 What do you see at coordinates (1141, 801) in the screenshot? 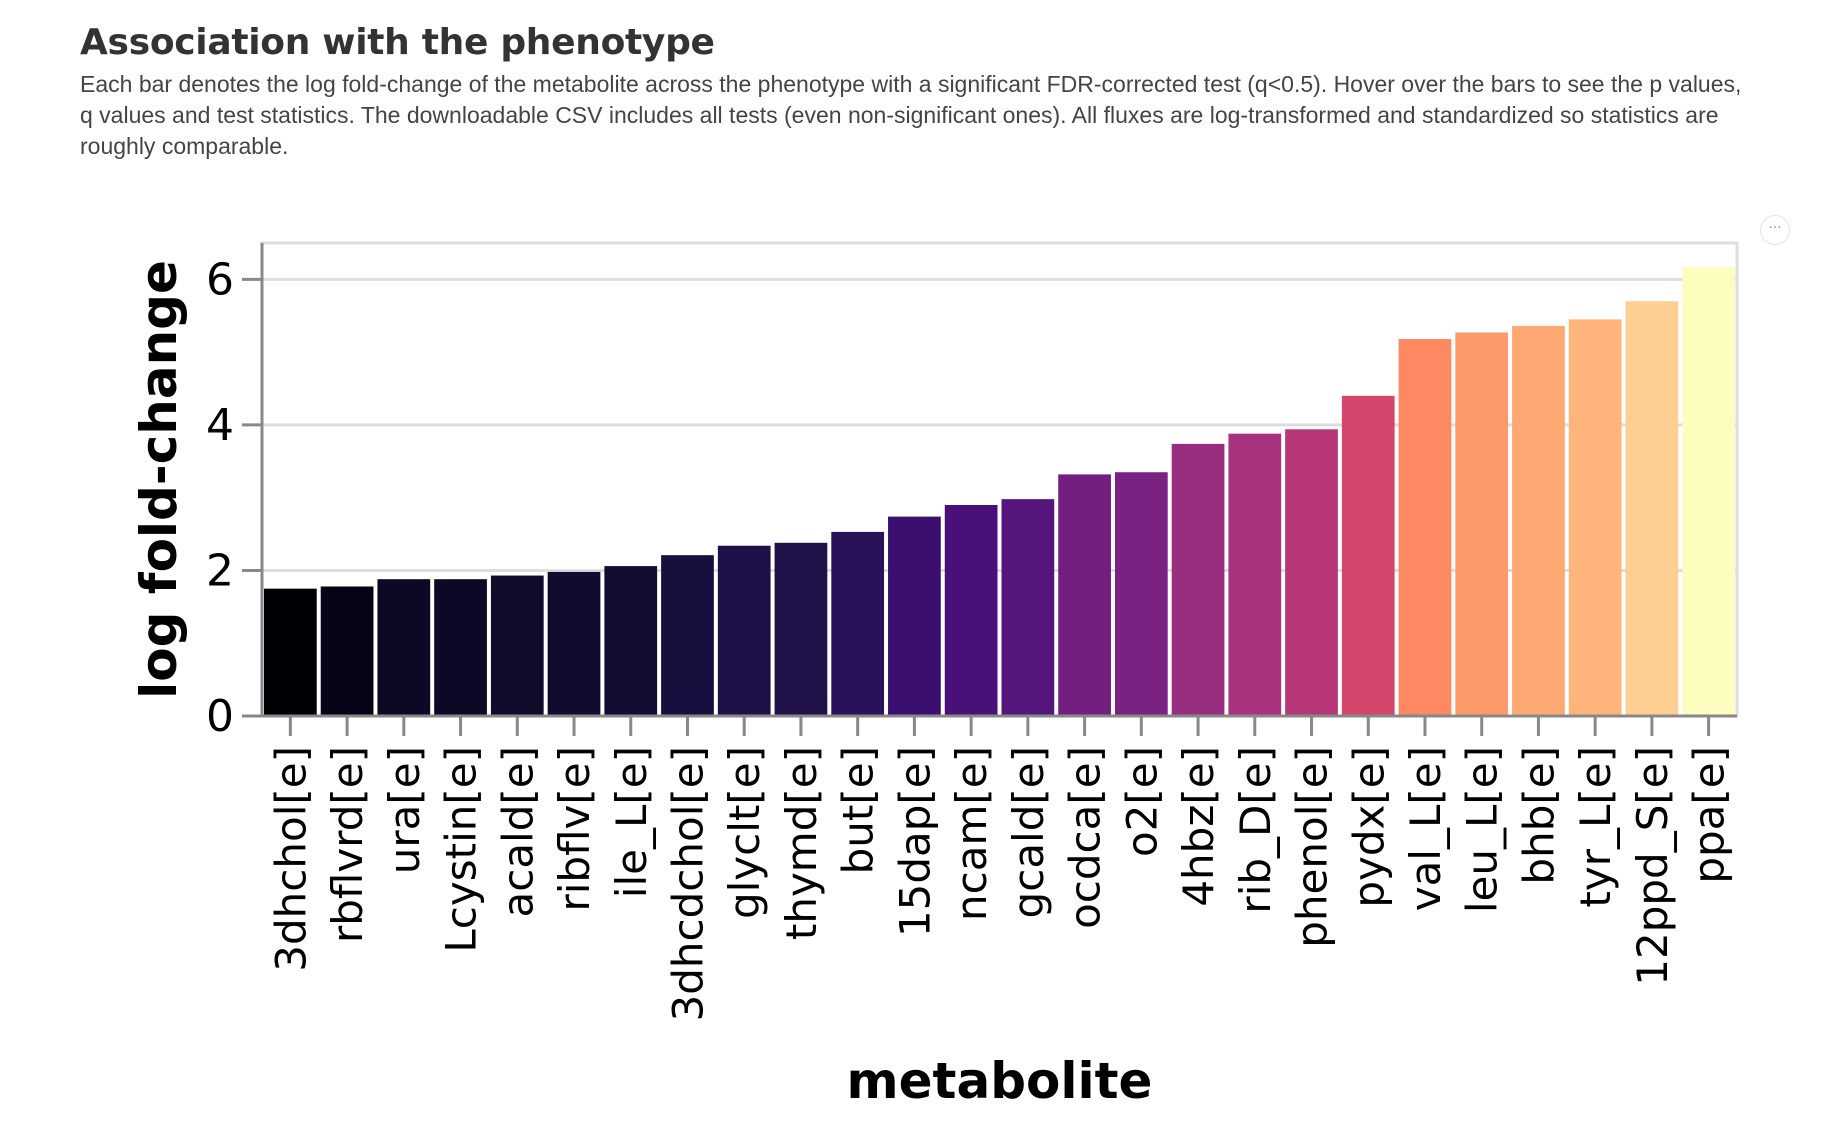
I see `x-tick-label: o2[e]` at bounding box center [1141, 801].